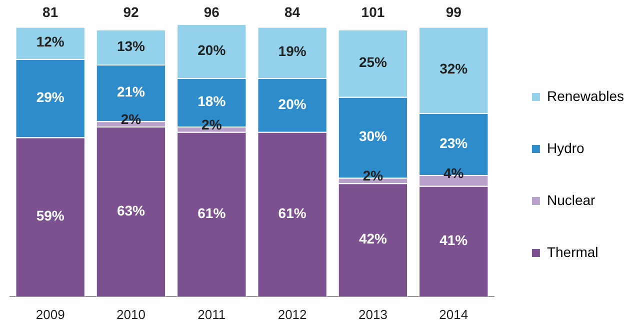 The width and height of the screenshot is (640, 330). What do you see at coordinates (212, 314) in the screenshot?
I see `x-tick-label: 2011` at bounding box center [212, 314].